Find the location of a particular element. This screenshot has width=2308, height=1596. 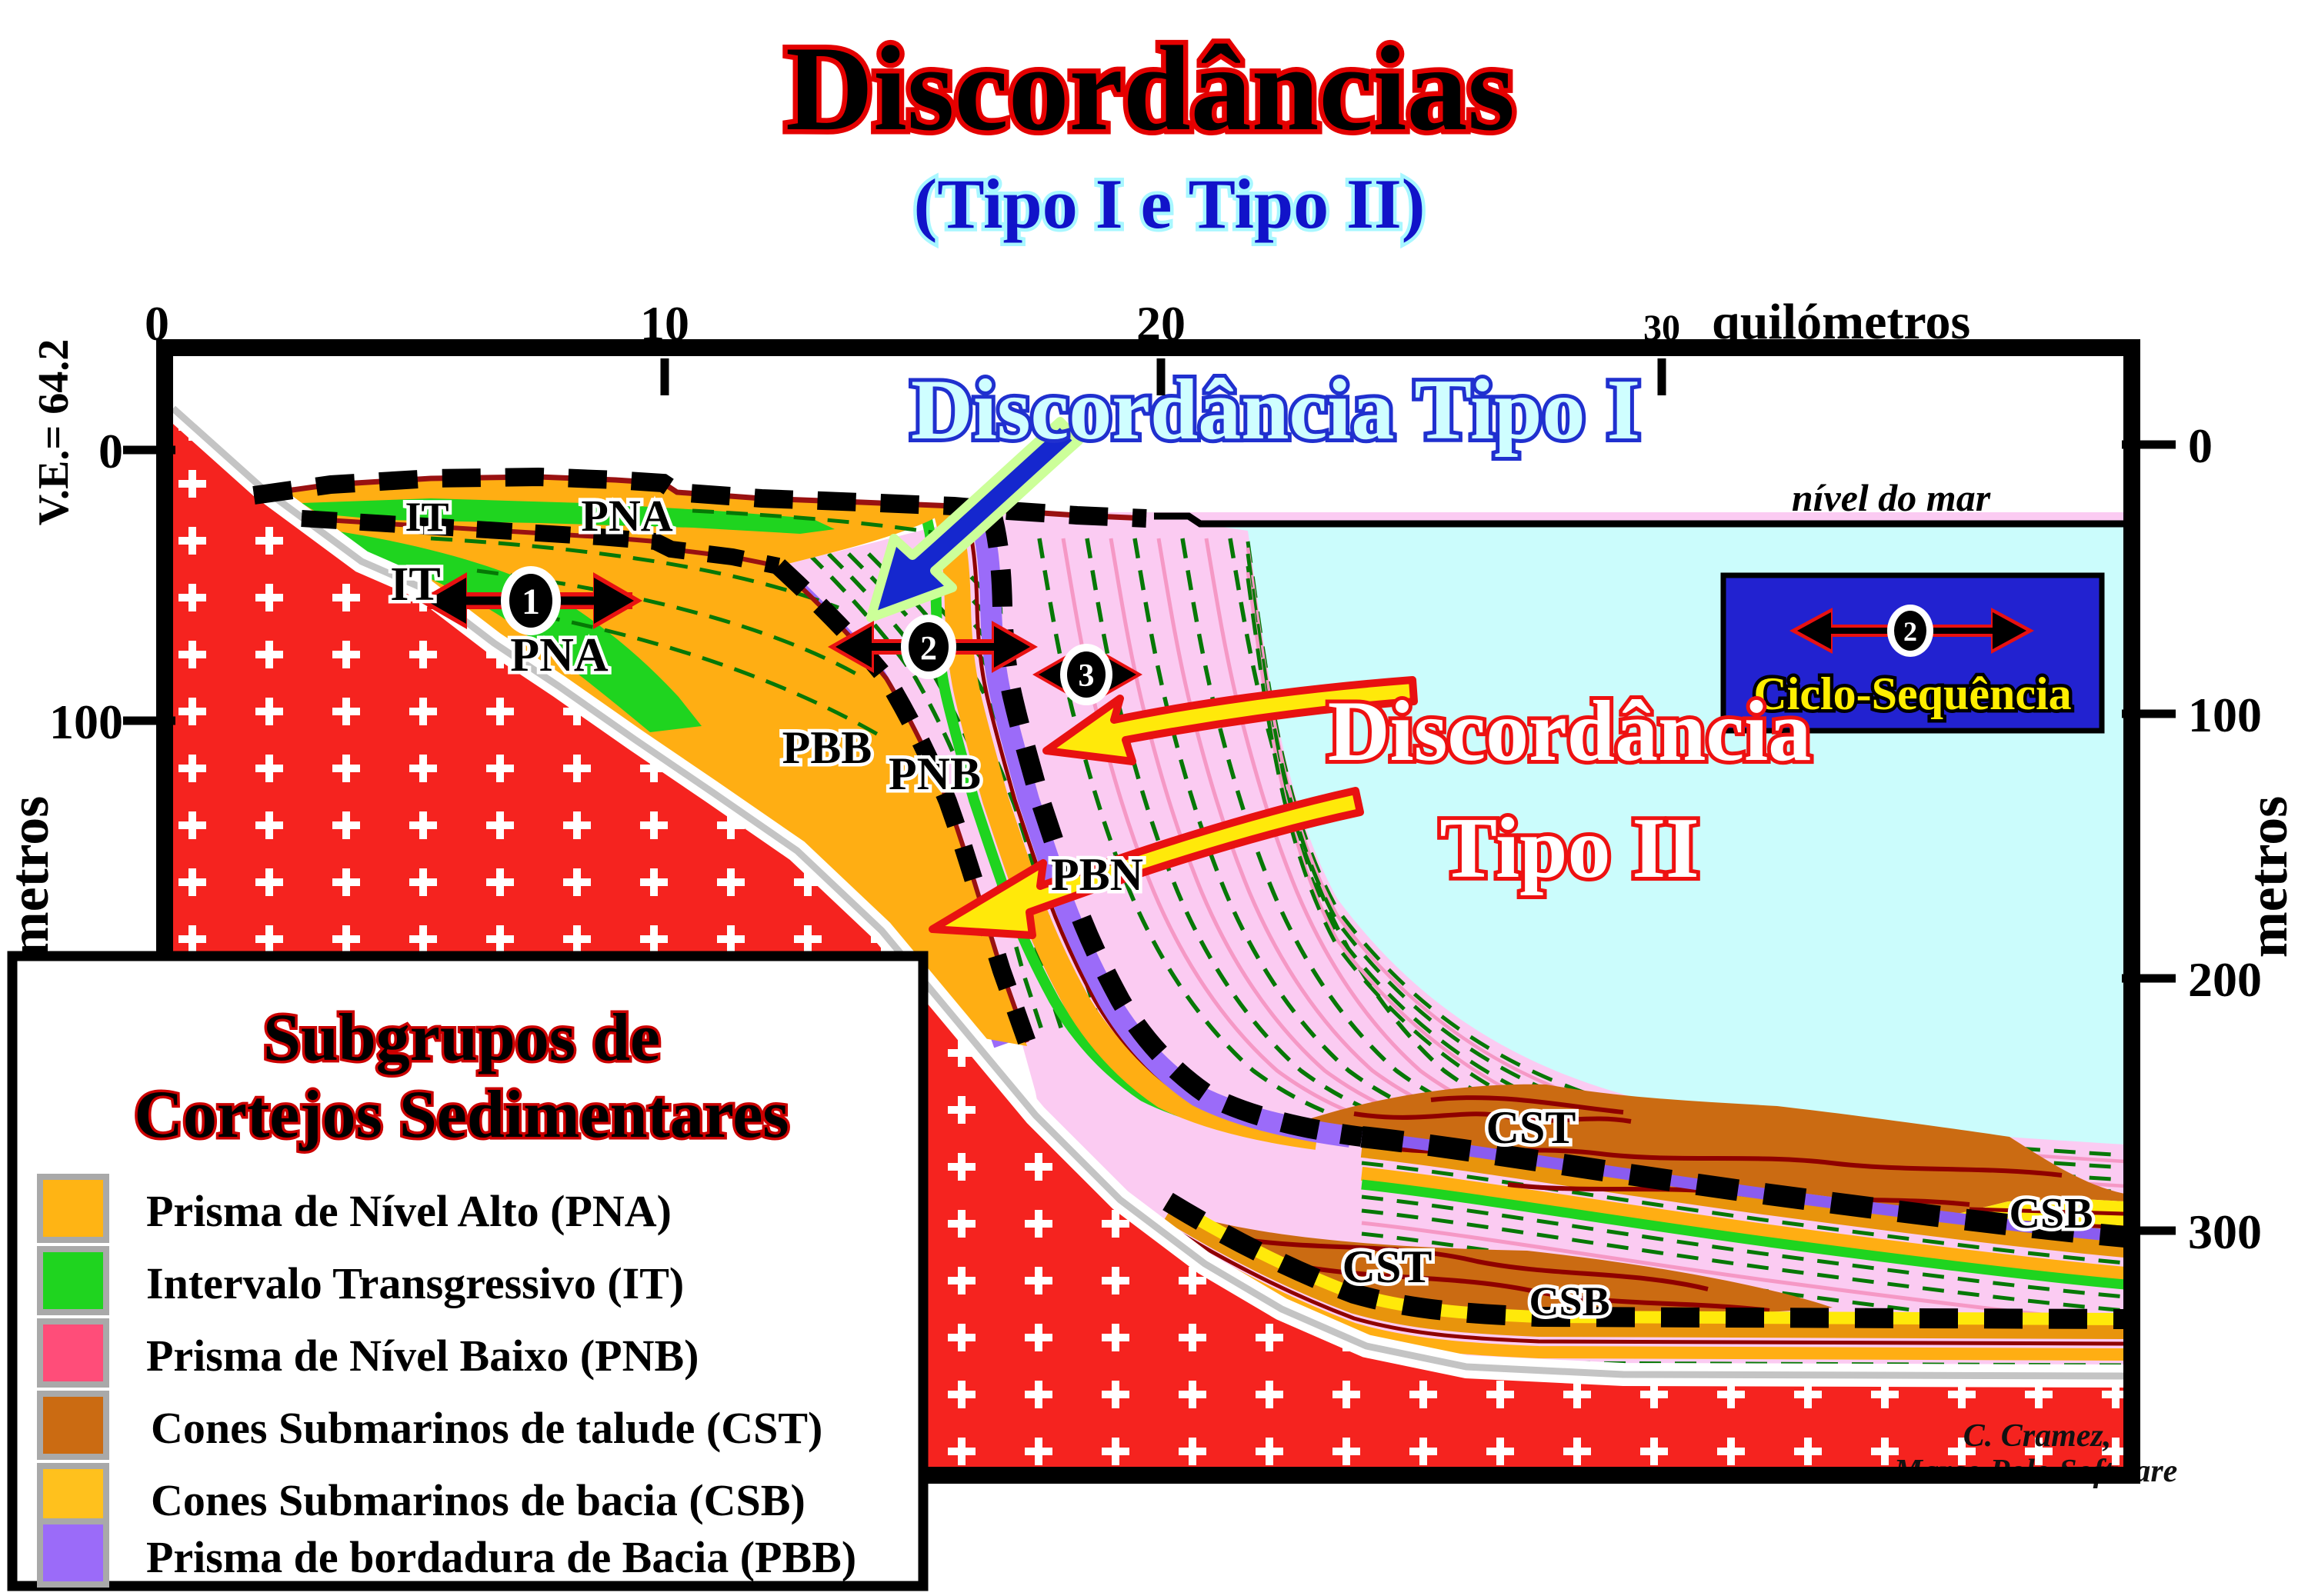

vertical-exaggeration-label: V.E.= 64.2 is located at coordinates (54, 432).